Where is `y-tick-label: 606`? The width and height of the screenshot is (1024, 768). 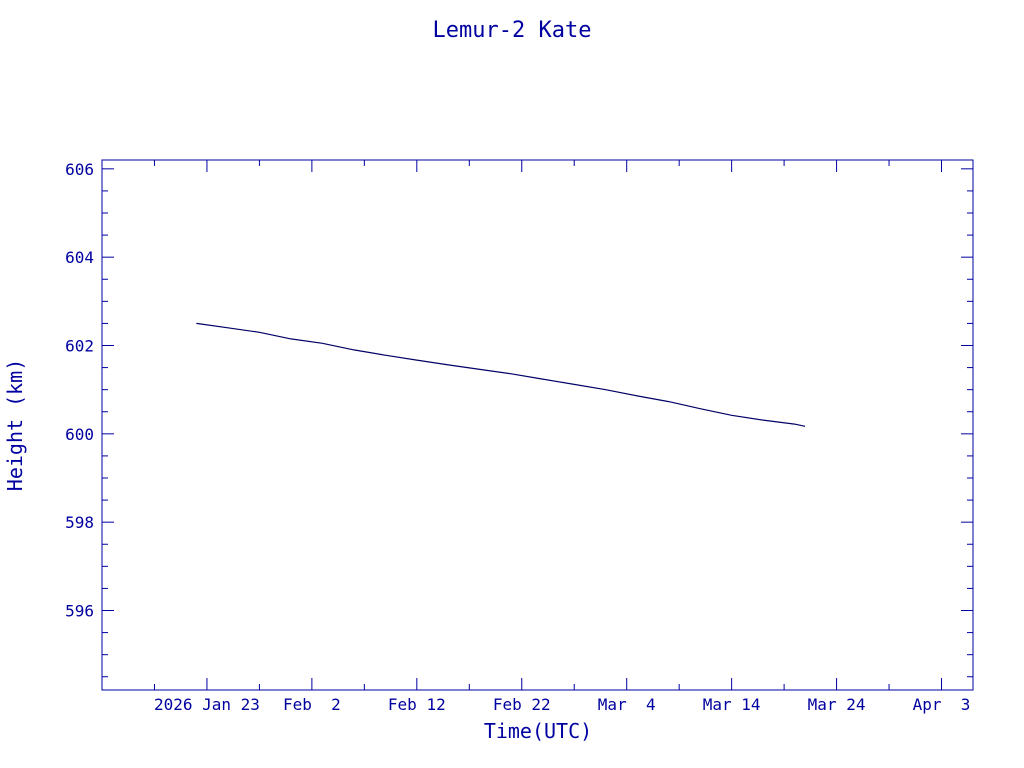
y-tick-label: 606 is located at coordinates (79, 169).